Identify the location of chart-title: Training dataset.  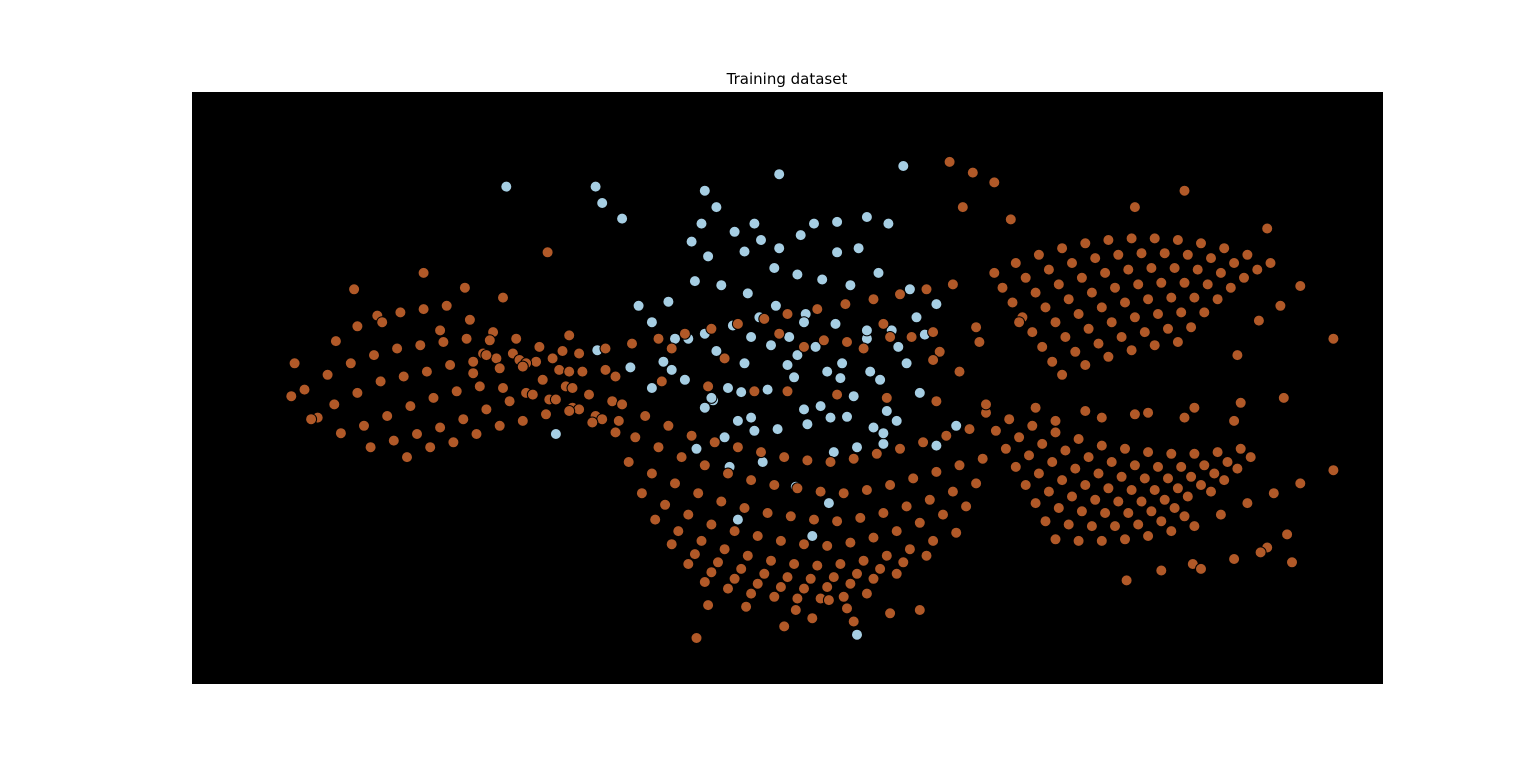
(787, 79).